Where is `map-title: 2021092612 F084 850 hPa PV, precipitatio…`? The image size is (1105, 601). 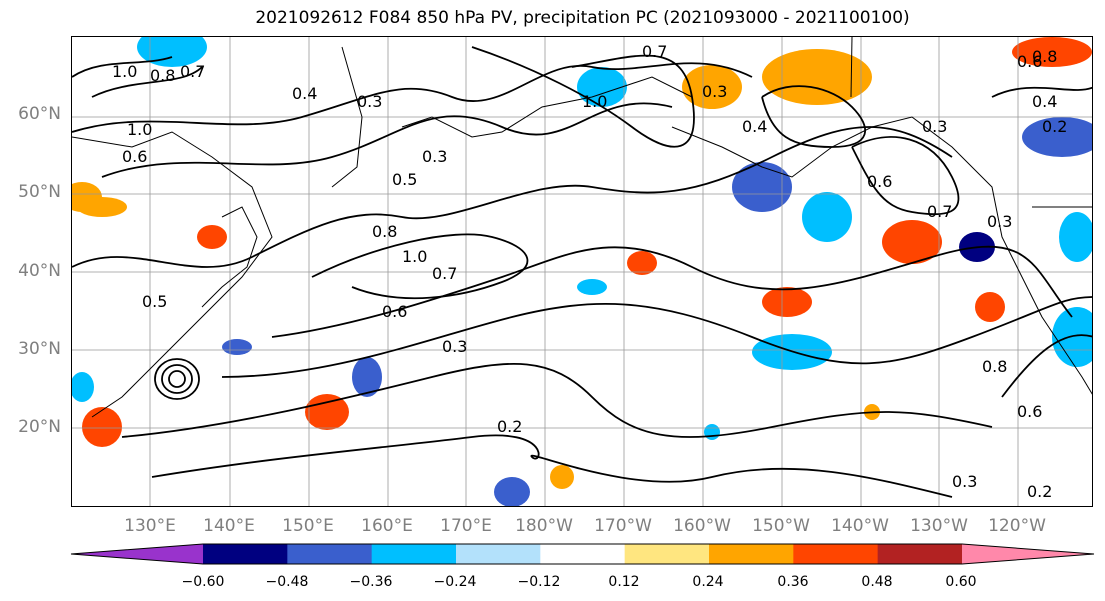 map-title: 2021092612 F084 850 hPa PV, precipitatio… is located at coordinates (582, 18).